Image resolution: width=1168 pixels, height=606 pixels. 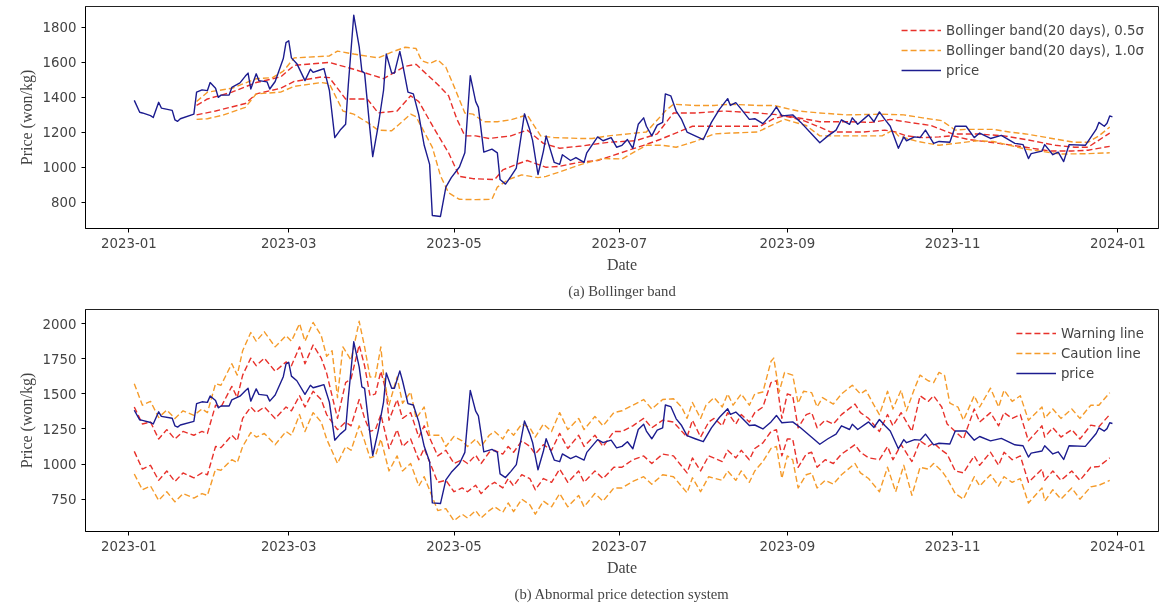 What do you see at coordinates (59, 98) in the screenshot?
I see `y-tick-label: 1400` at bounding box center [59, 98].